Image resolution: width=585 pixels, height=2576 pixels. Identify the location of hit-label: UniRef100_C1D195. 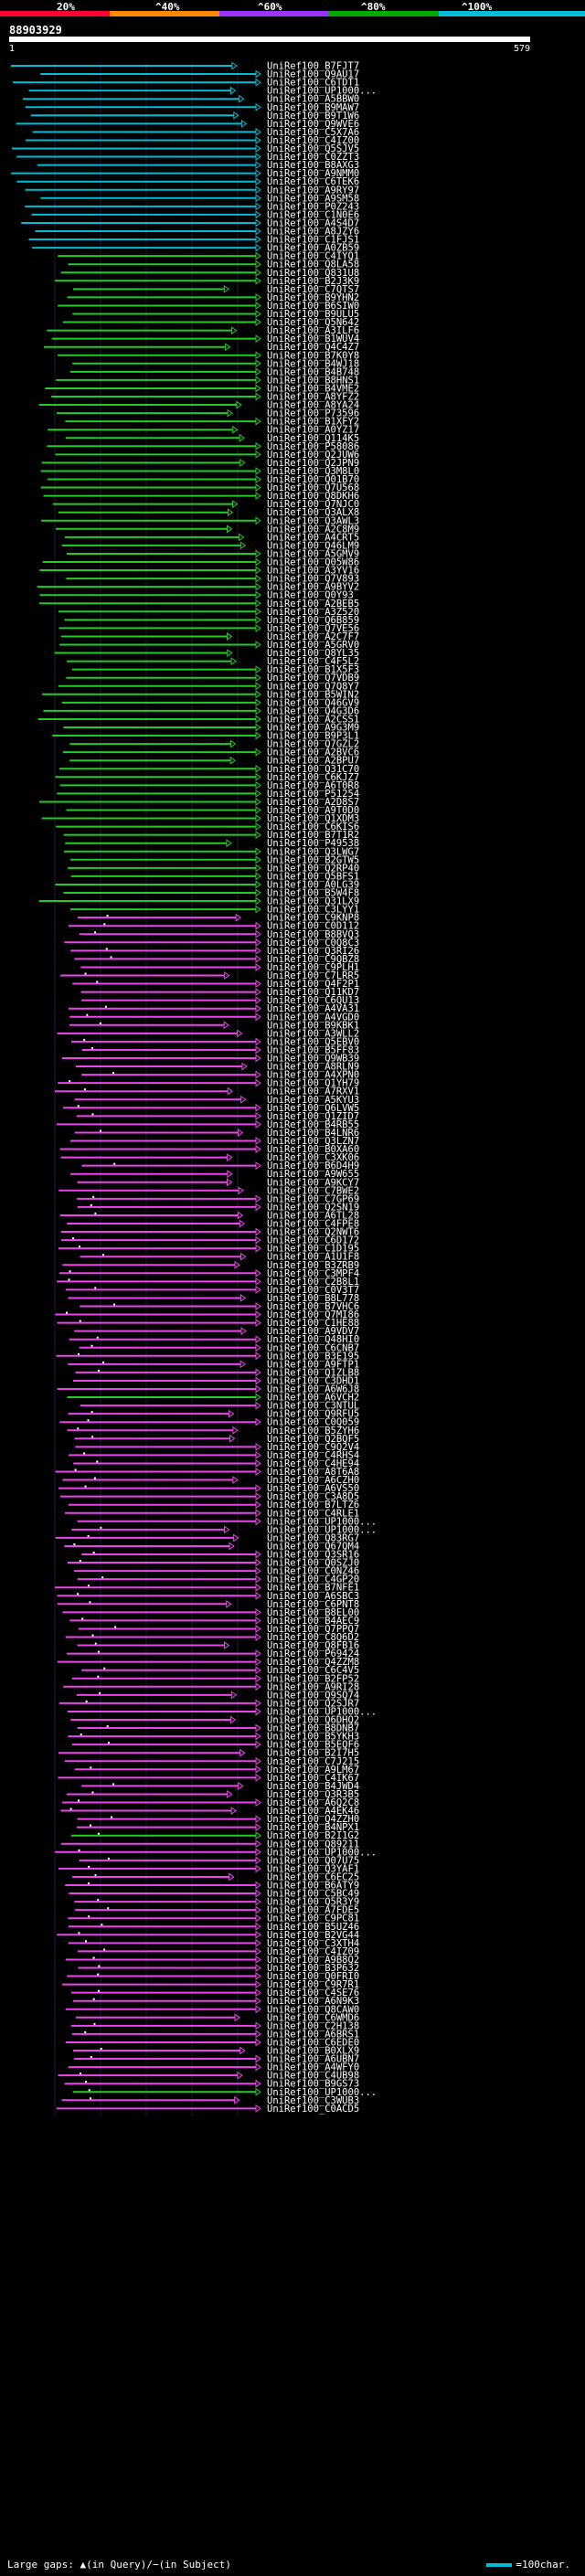
(313, 1249).